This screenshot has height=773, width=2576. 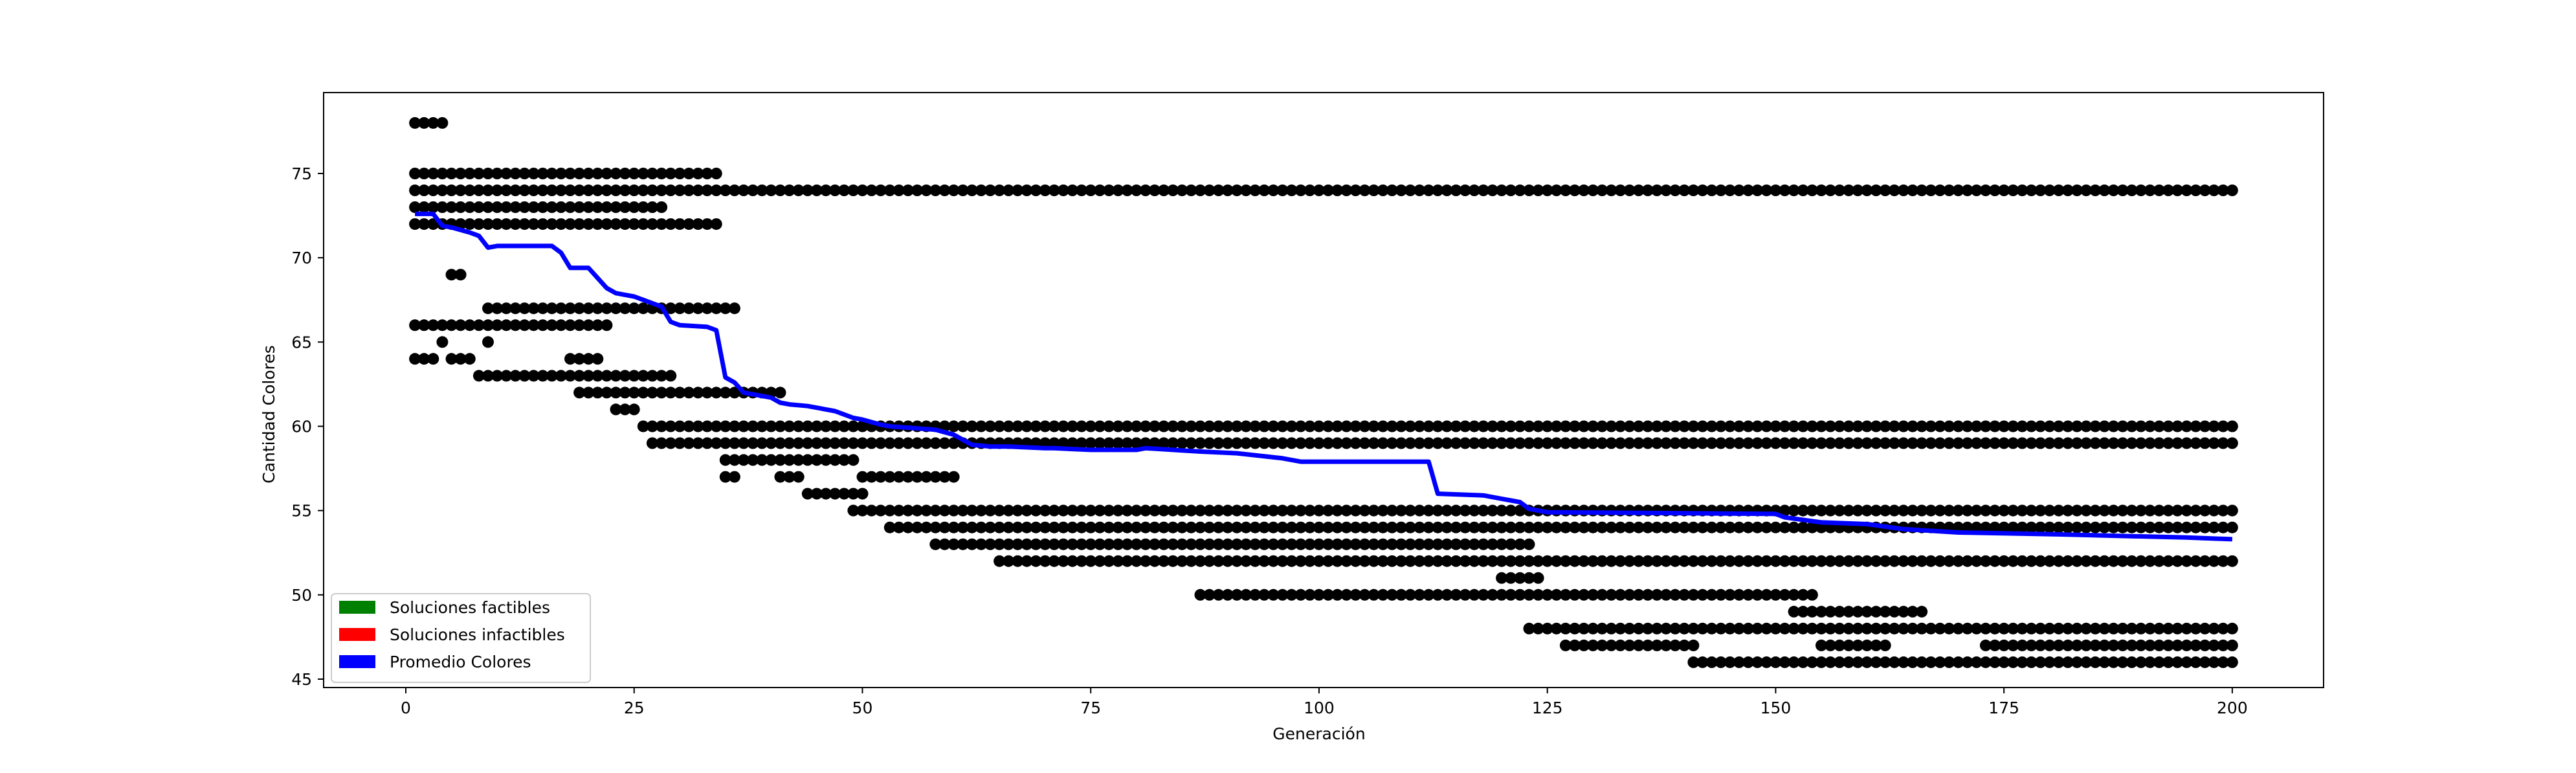 What do you see at coordinates (461, 638) in the screenshot?
I see `legend-box` at bounding box center [461, 638].